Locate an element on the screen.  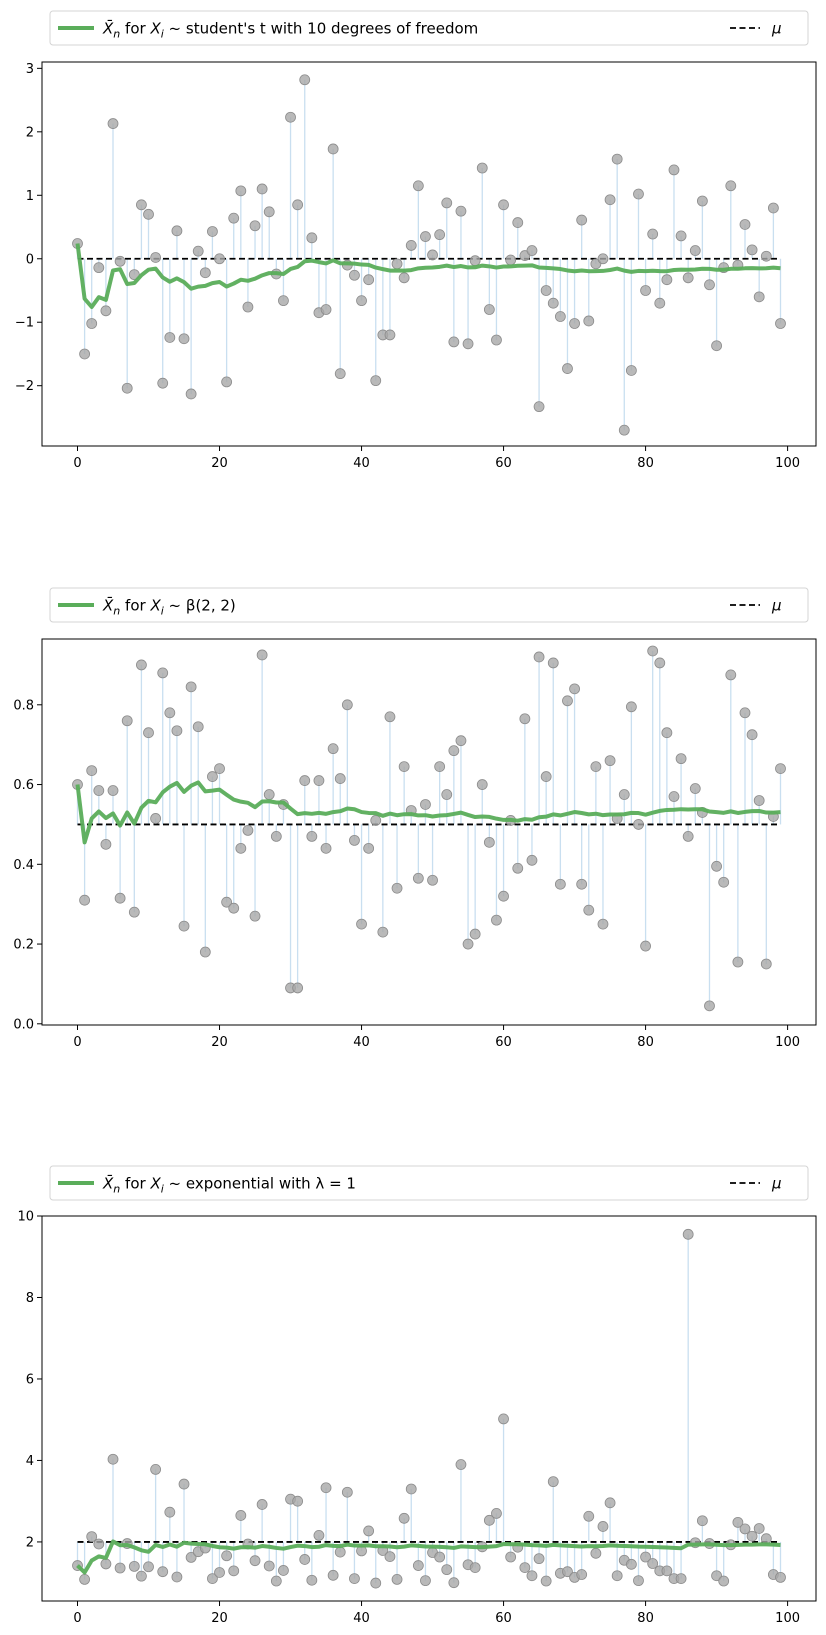
y-tick-label: 1 is located at coordinates (30, 196).